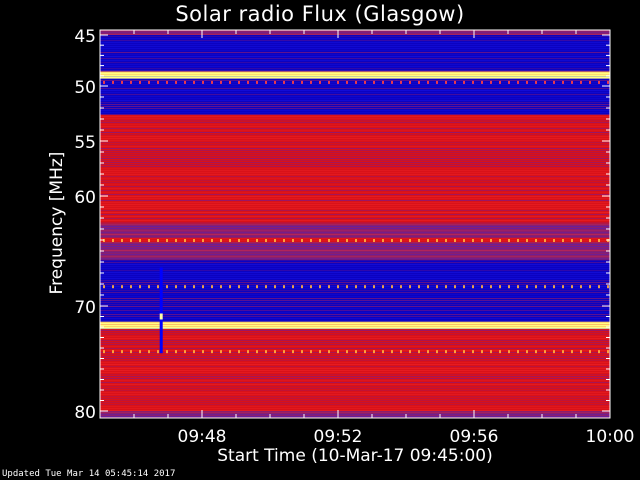 The width and height of the screenshot is (640, 480). I want to click on x-tick-label-2: 09:56, so click(474, 437).